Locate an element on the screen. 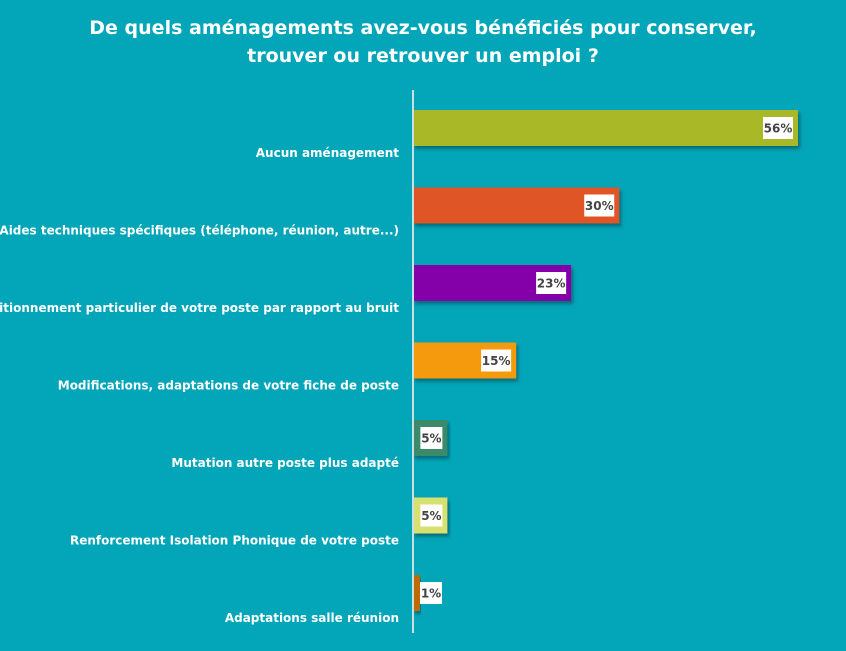  category-label: Adaptations salle réunion is located at coordinates (312, 618).